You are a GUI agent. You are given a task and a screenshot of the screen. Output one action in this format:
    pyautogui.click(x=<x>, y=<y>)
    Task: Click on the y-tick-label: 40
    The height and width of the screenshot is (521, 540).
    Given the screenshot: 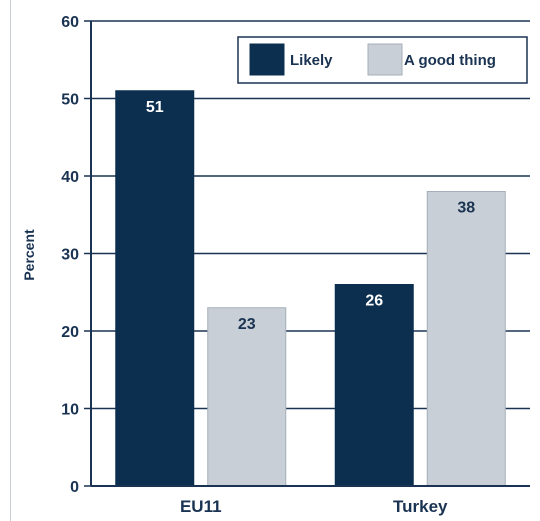 What is the action you would take?
    pyautogui.click(x=70, y=177)
    